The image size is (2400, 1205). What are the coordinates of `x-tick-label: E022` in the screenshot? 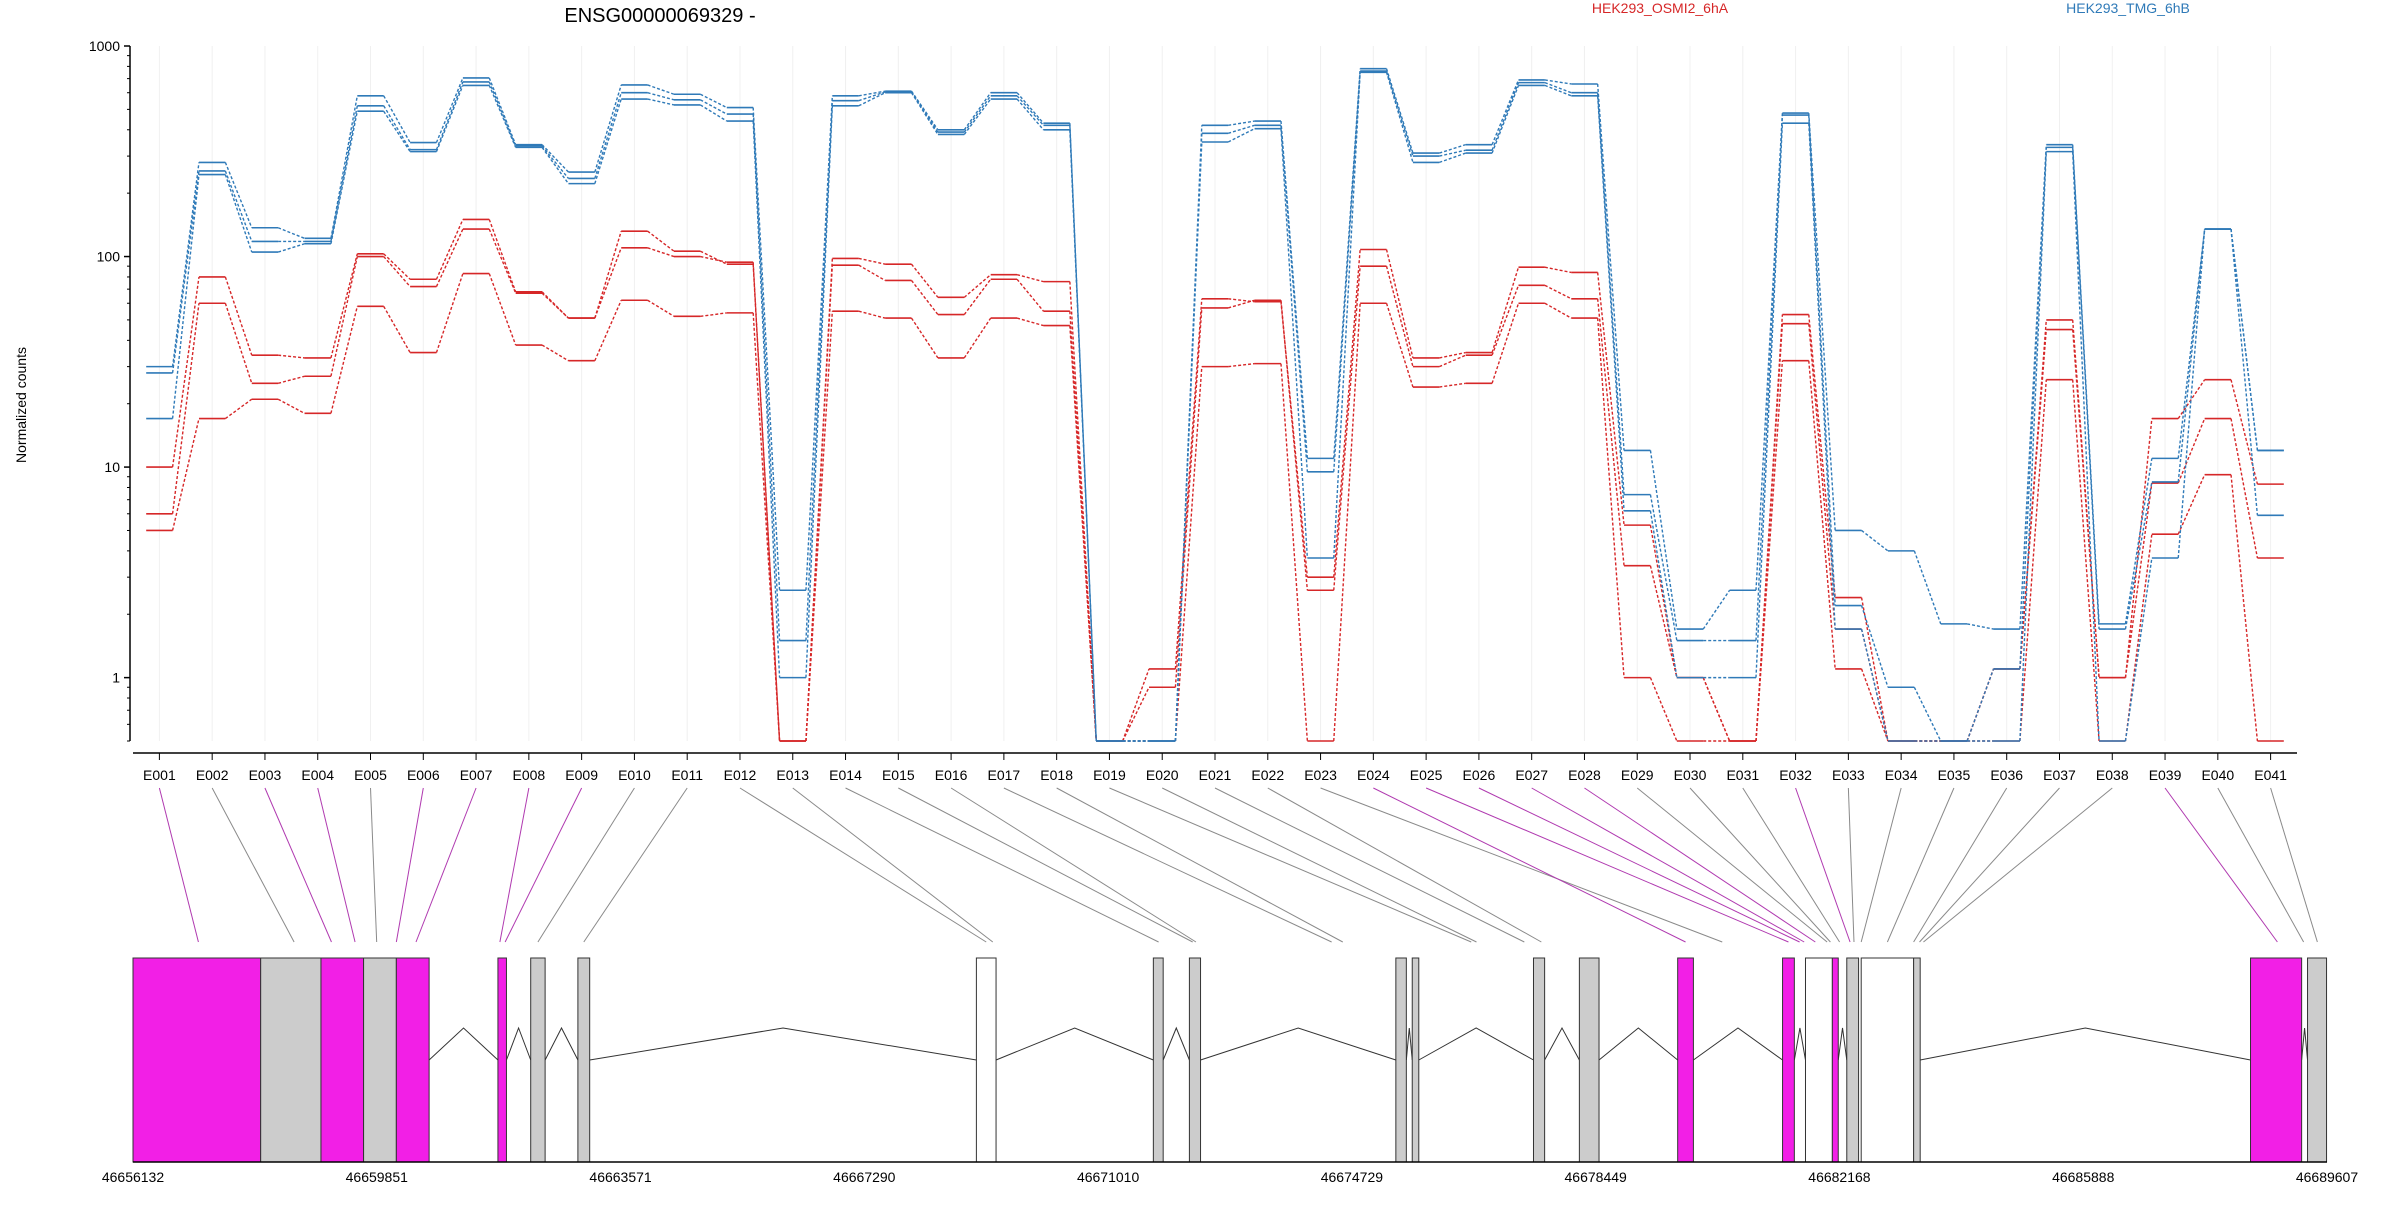 It's located at (1267, 775).